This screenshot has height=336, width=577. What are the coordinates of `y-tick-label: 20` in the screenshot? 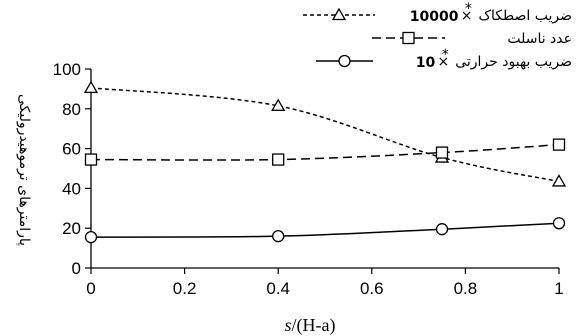 It's located at (71, 228).